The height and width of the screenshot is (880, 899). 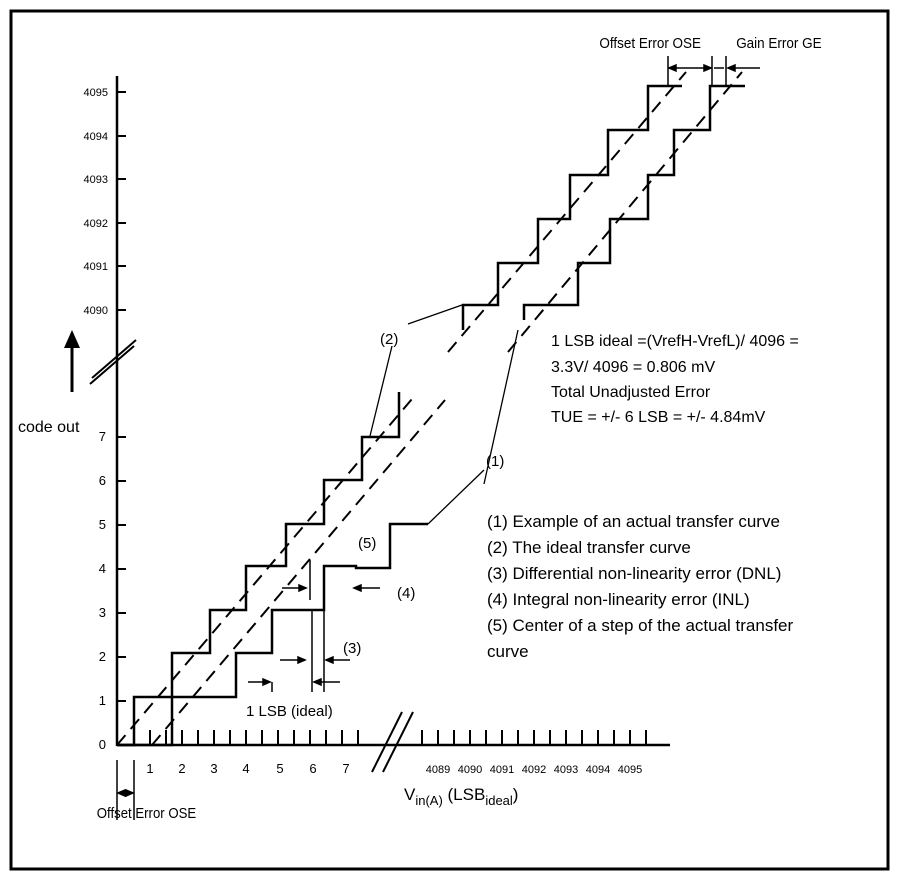 I want to click on offset-error-top-label: Offset Error OSE, so click(x=650, y=43).